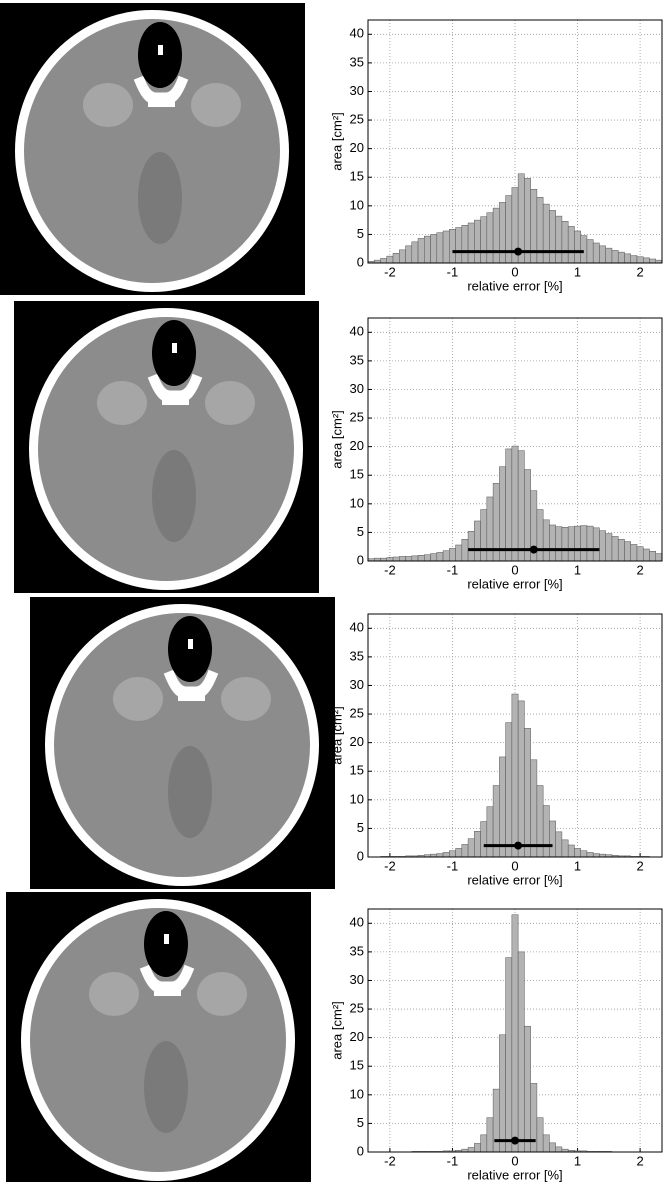  I want to click on x-axis-label: relative error [%], so click(514, 583).